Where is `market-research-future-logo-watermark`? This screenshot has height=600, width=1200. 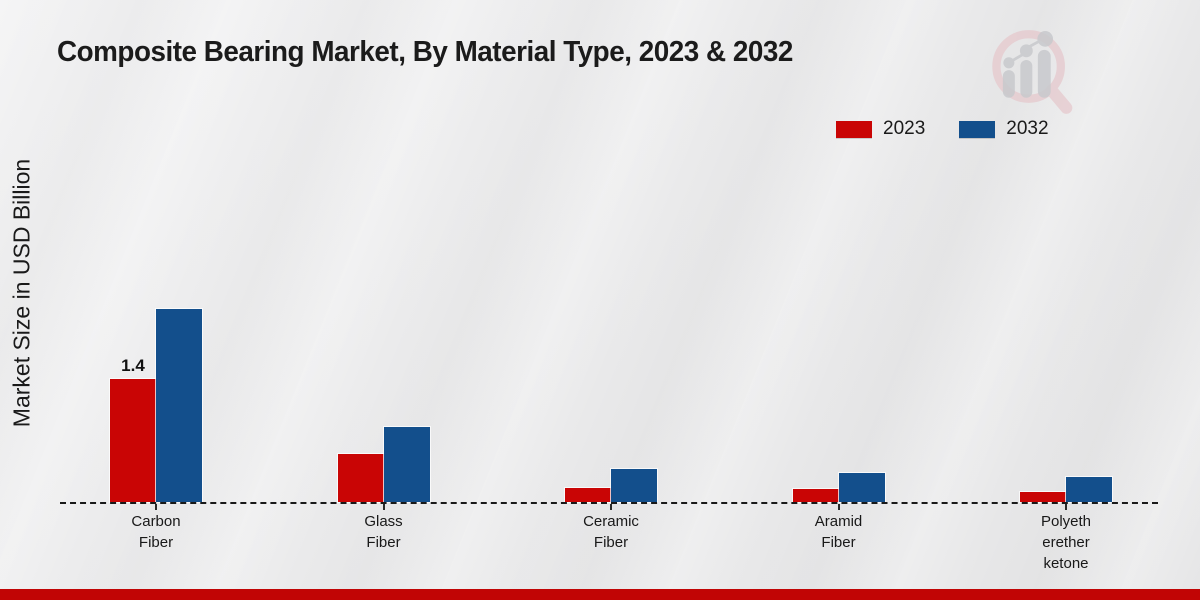 market-research-future-logo-watermark is located at coordinates (1032, 72).